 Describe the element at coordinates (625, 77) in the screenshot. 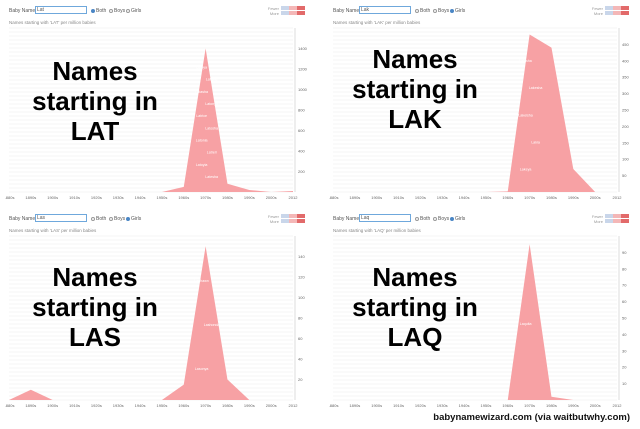

I see `y-tick-label: 350` at that location.